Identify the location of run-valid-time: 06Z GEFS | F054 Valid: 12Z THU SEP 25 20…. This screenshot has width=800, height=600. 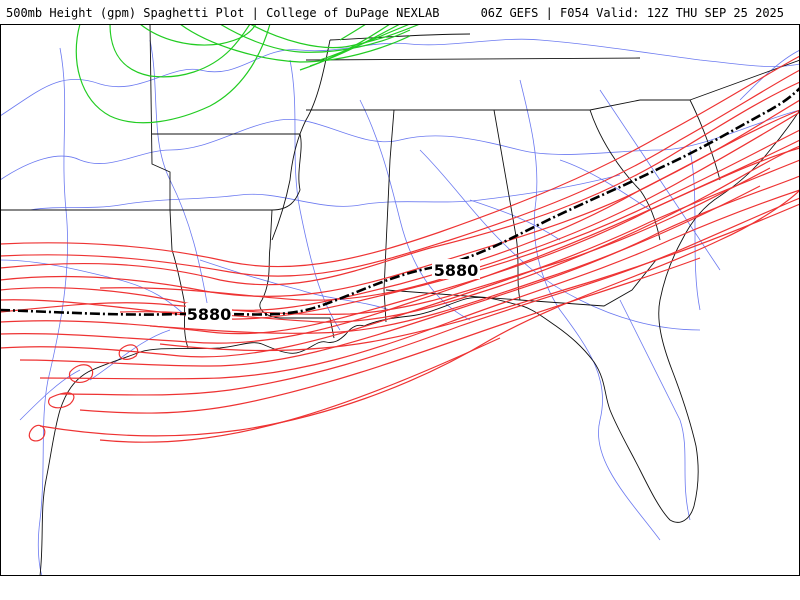
(632, 13).